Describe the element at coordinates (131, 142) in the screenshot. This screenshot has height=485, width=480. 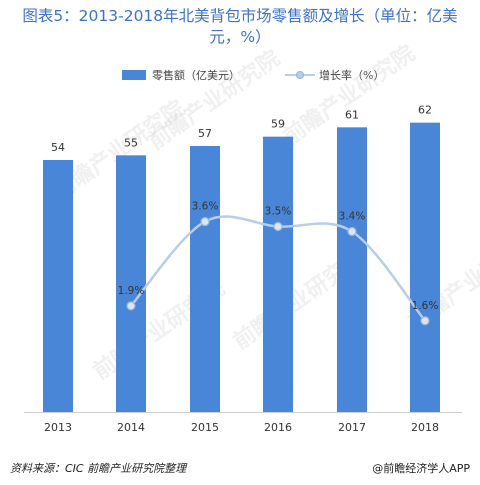
I see `bar-value-label-2014: 55` at that location.